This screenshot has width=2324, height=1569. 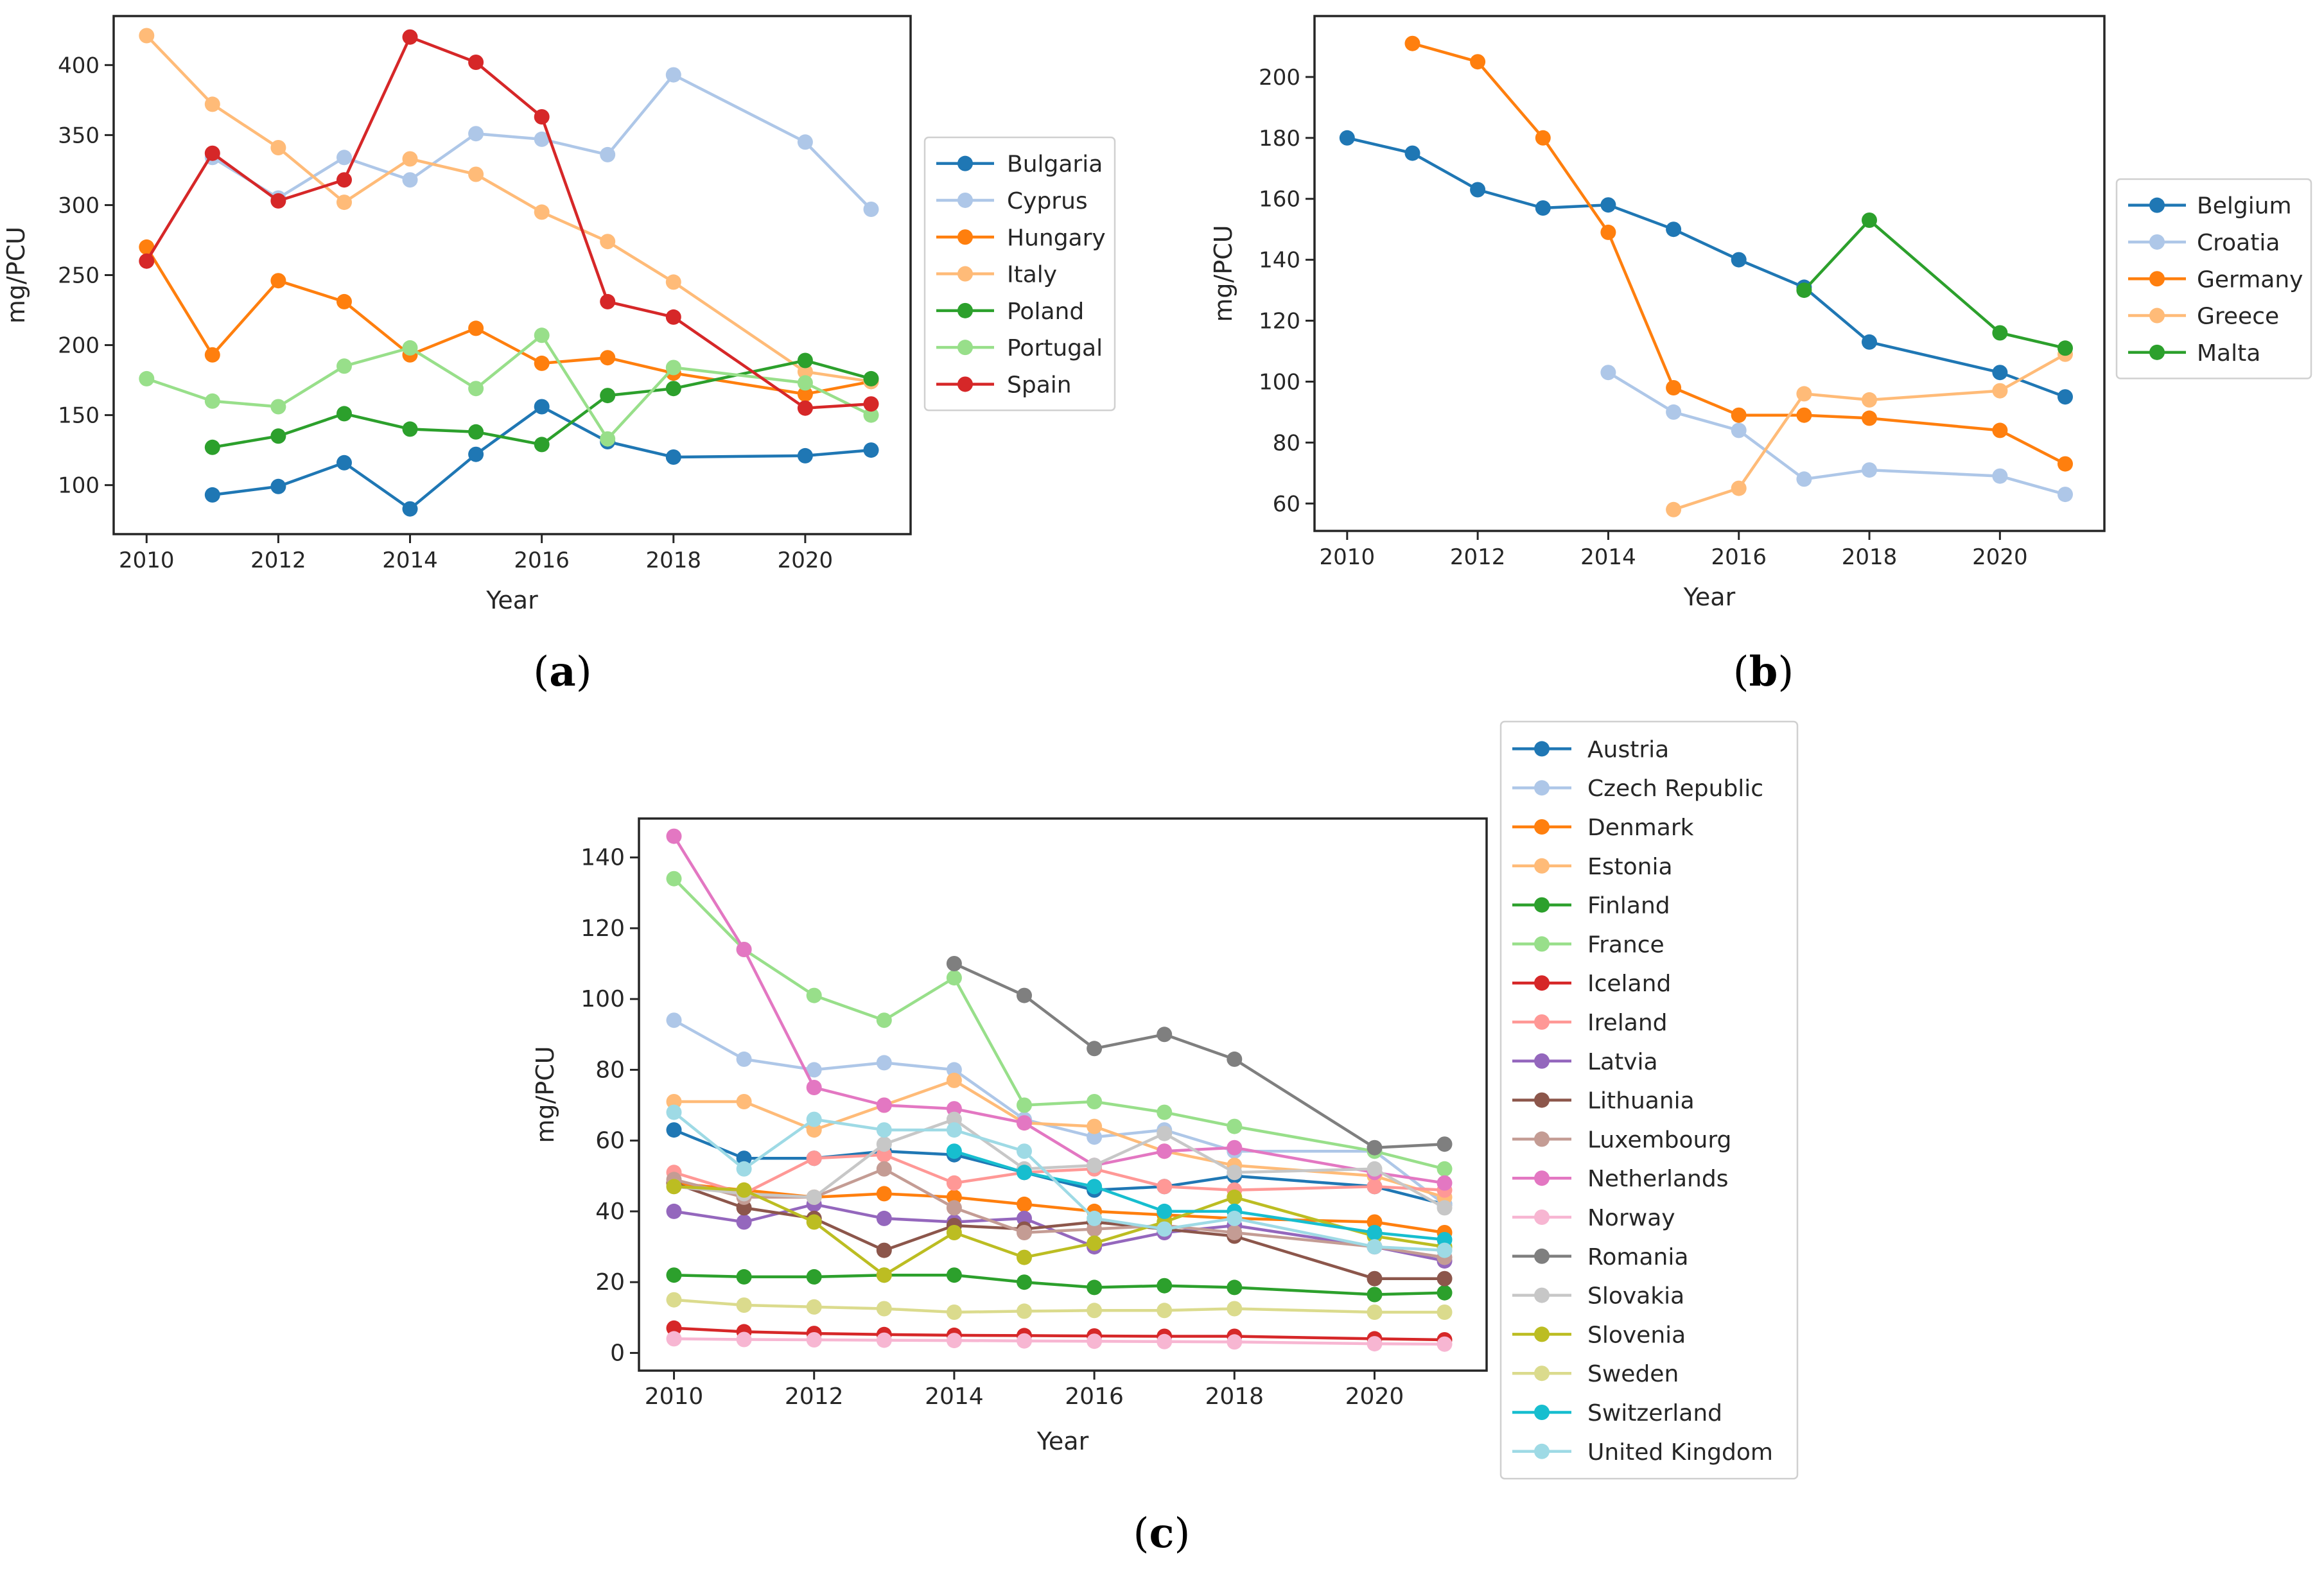 I want to click on panel-a-point-bulgaria-2014, so click(x=410, y=509).